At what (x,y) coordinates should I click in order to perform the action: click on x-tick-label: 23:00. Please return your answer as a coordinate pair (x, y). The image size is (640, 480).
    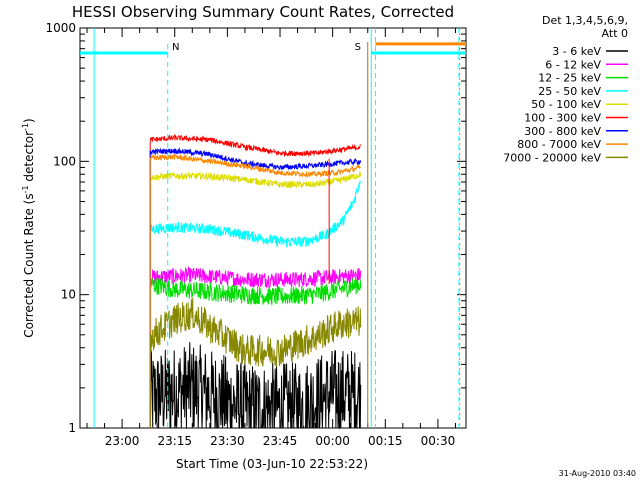
    Looking at the image, I should click on (122, 441).